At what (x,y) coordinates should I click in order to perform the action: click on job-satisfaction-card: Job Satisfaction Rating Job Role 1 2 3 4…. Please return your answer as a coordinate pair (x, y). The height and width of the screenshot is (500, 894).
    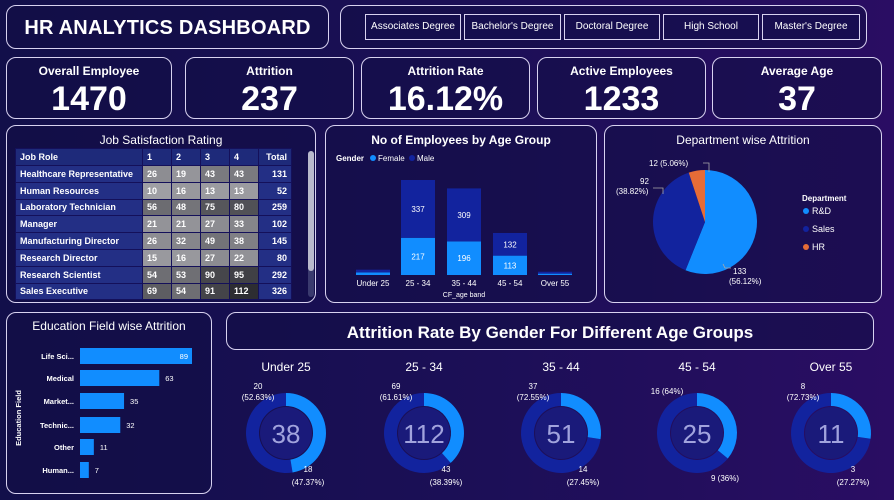
    Looking at the image, I should click on (161, 214).